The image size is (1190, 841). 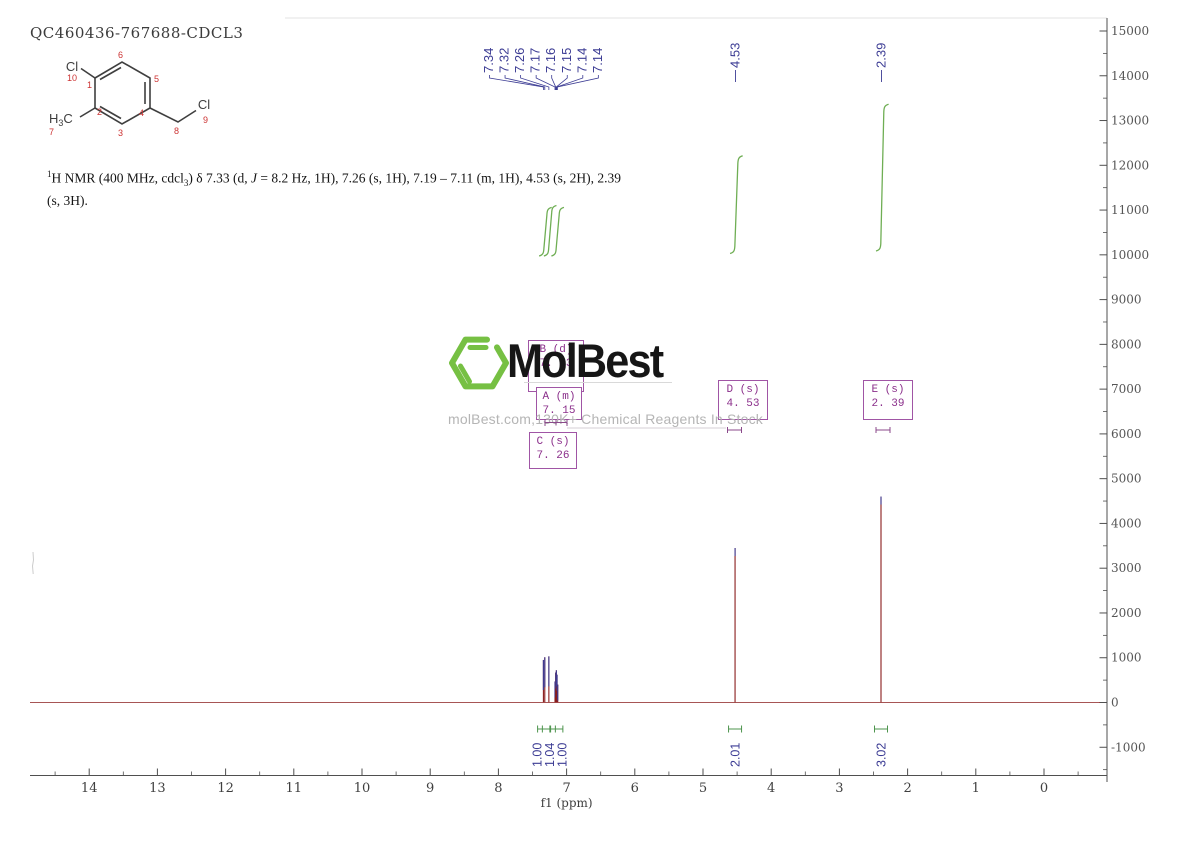 What do you see at coordinates (556, 350) in the screenshot?
I see `peak-box-B-label: B (d)` at bounding box center [556, 350].